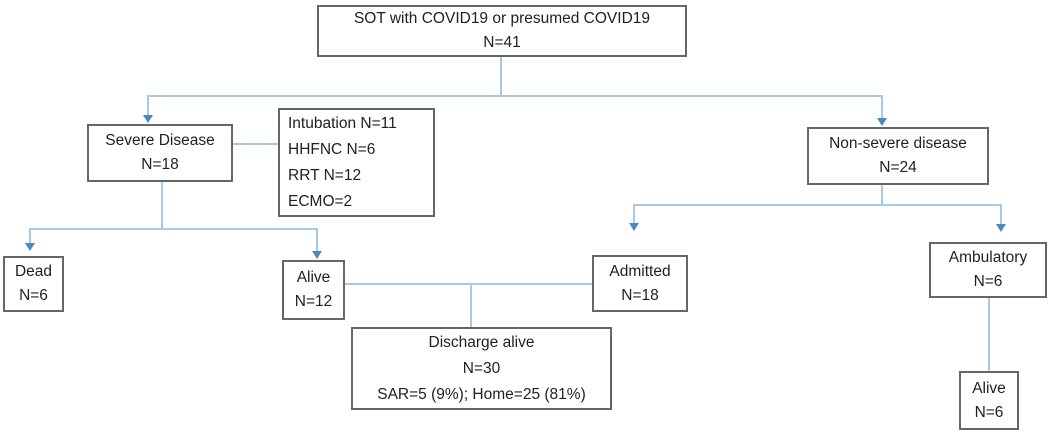  I want to click on connector-discharge-stem, so click(471, 305).